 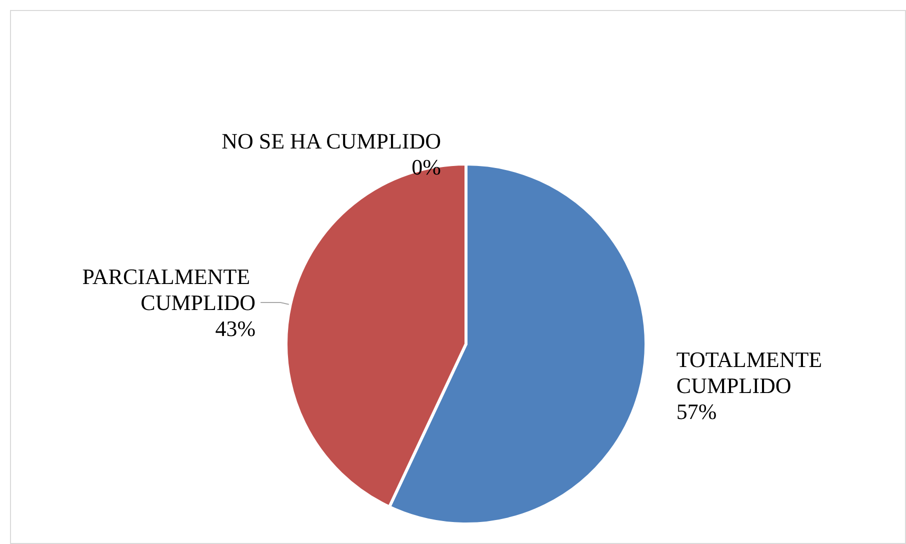 I want to click on data-label: 43%, so click(x=235, y=329).